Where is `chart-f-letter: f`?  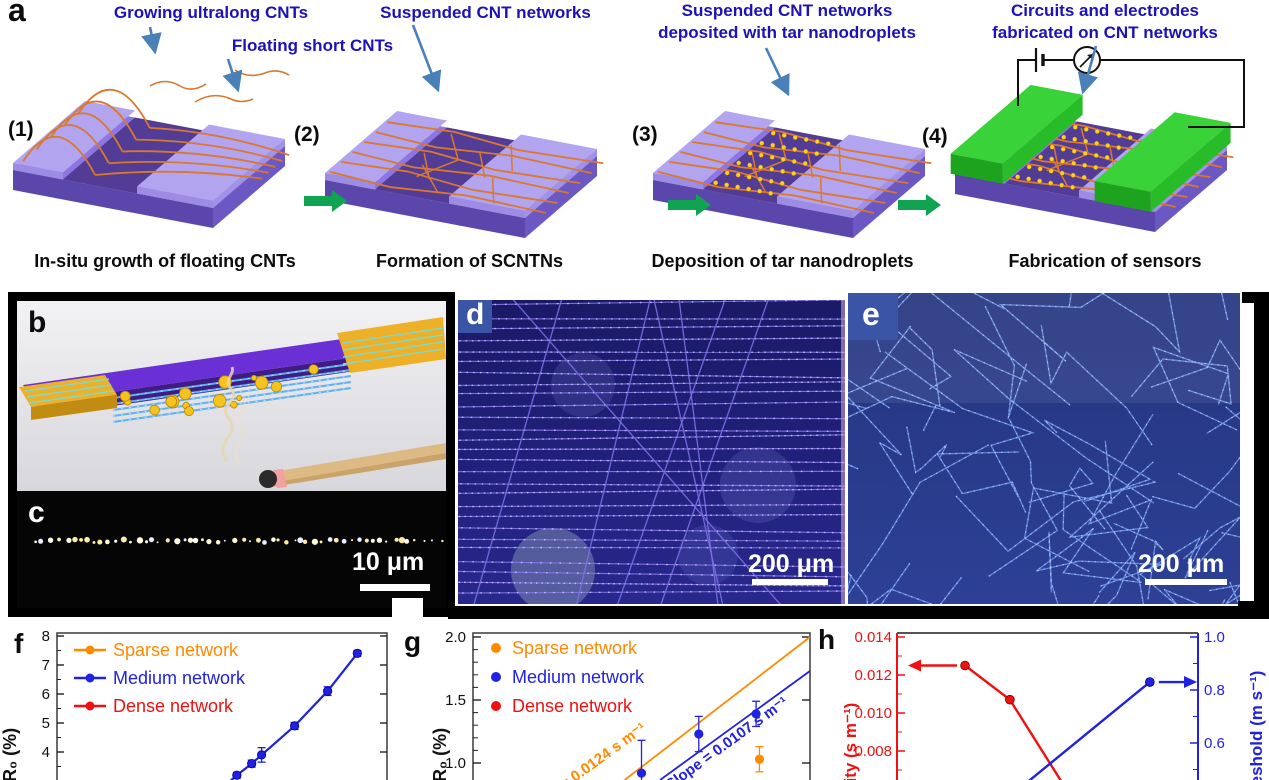
chart-f-letter: f is located at coordinates (19, 643).